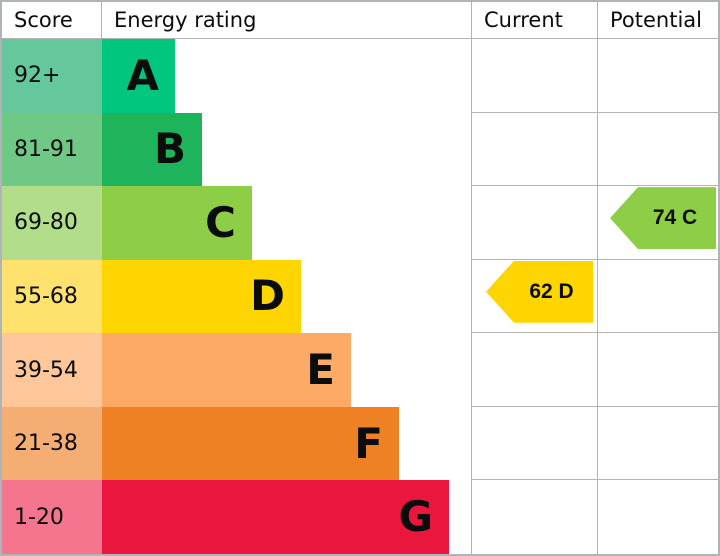 The width and height of the screenshot is (720, 556). Describe the element at coordinates (52, 370) in the screenshot. I see `score-cell-e: 39-54` at that location.